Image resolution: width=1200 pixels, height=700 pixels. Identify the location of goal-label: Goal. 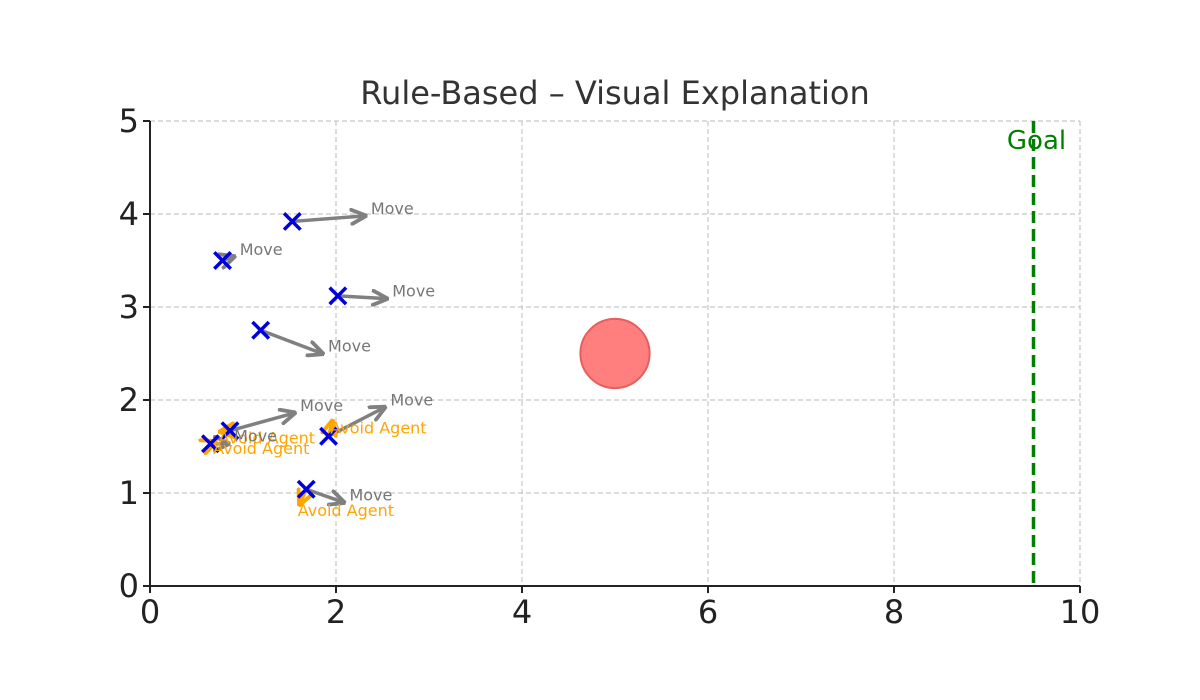
(1036, 141).